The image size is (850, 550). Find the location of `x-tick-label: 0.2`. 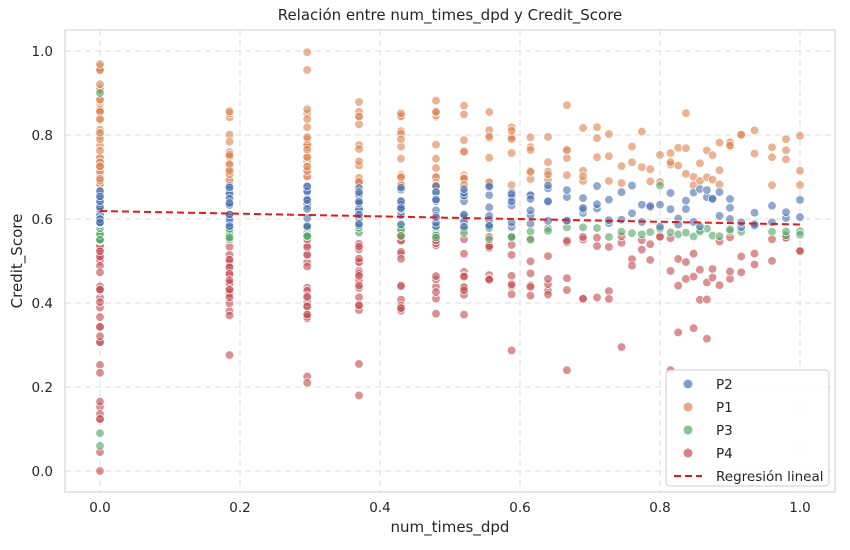

x-tick-label: 0.2 is located at coordinates (239, 508).